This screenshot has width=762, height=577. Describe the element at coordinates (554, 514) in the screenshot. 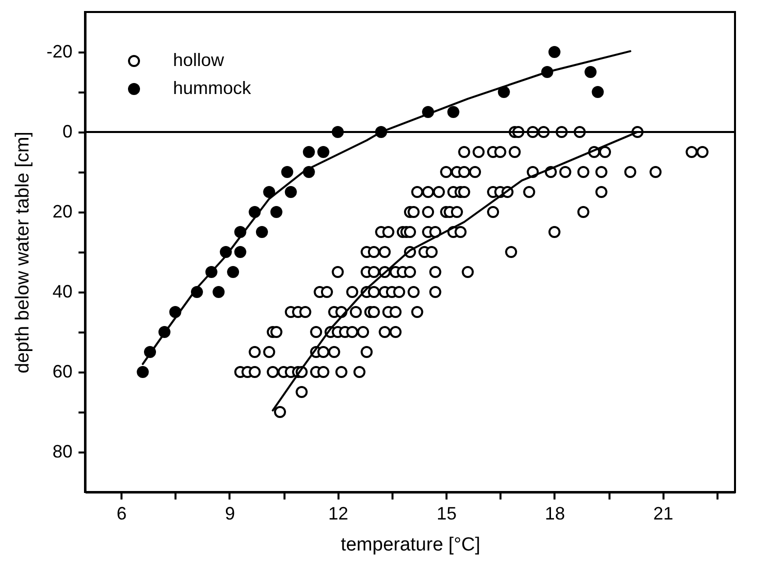

I see `x-tick-label: 18` at that location.